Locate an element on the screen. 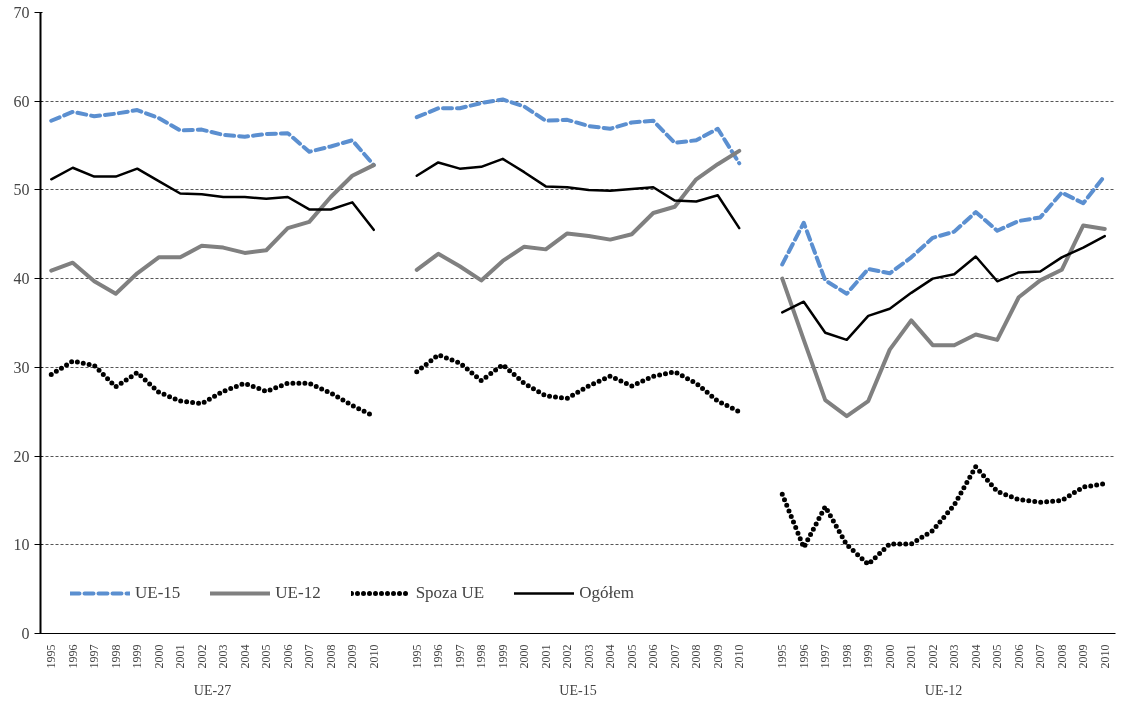 This screenshot has height=706, width=1129. y-tick-label: 10 is located at coordinates (21, 545).